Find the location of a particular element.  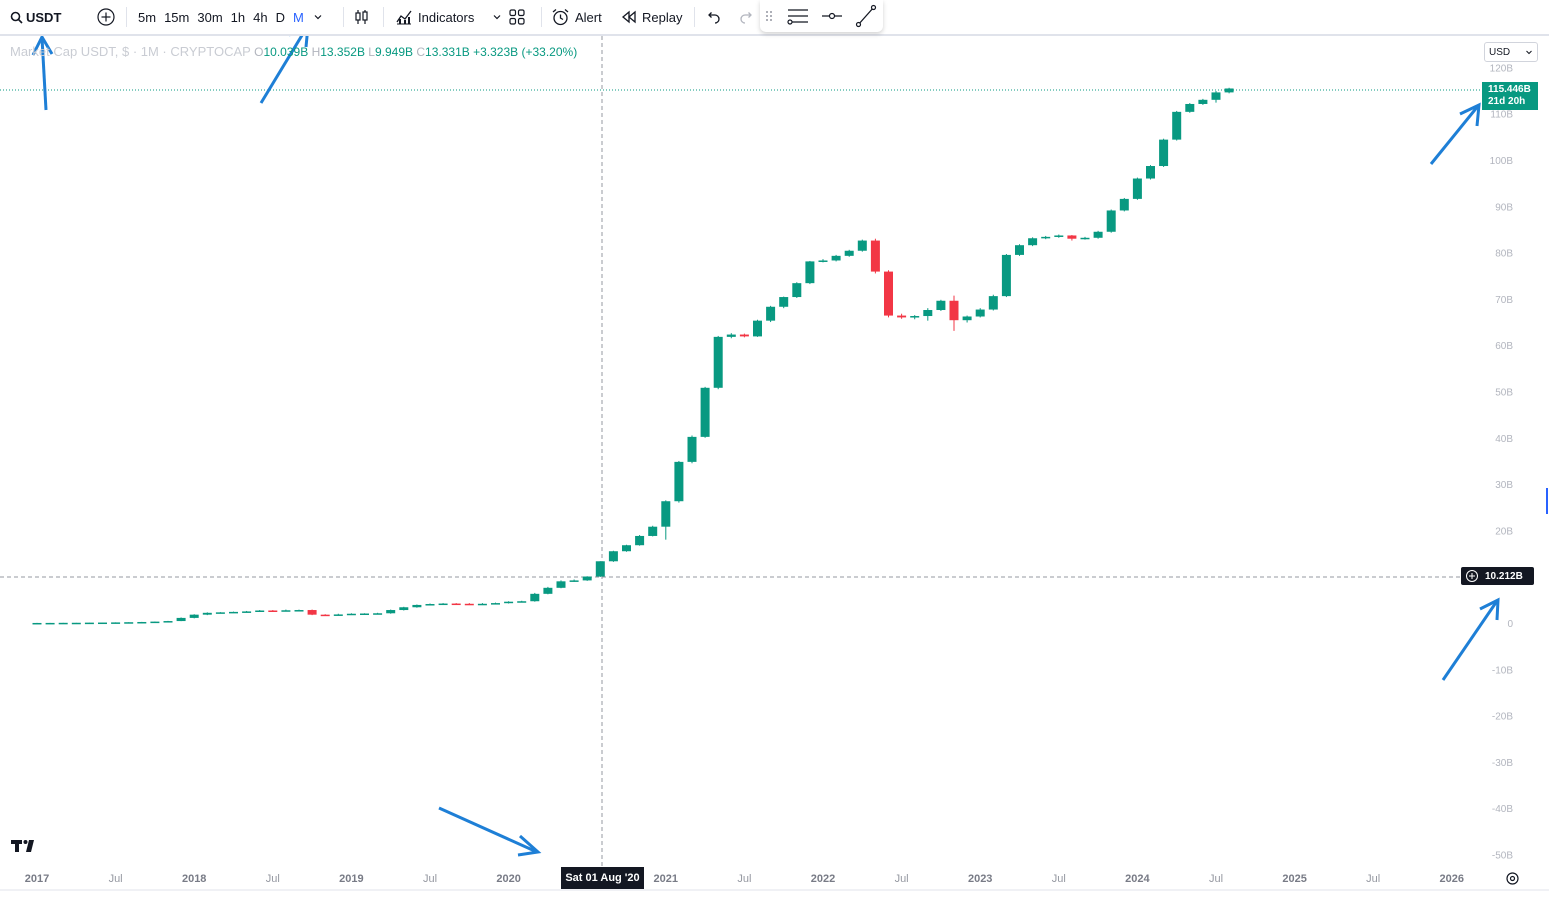

redo-button is located at coordinates (747, 17).